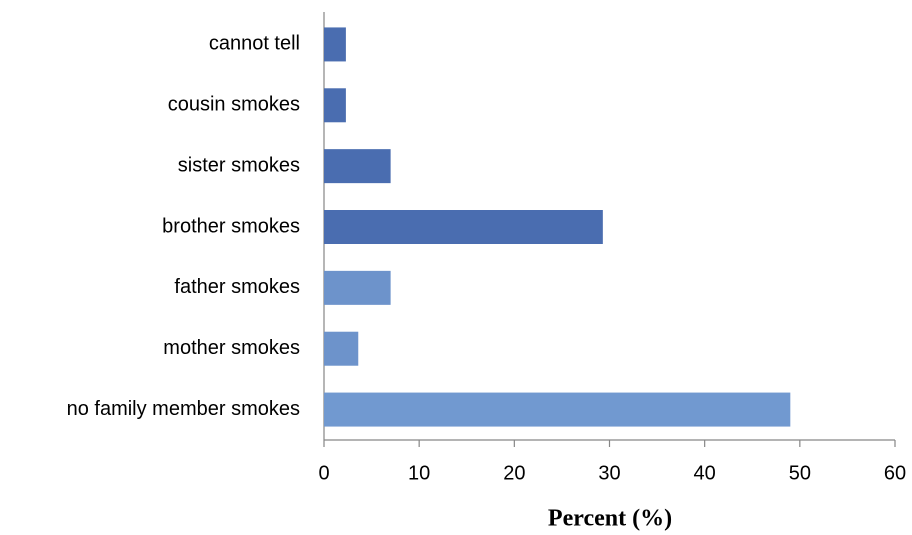 This screenshot has width=912, height=535. I want to click on y-tick-label: no family member smokes, so click(183, 409).